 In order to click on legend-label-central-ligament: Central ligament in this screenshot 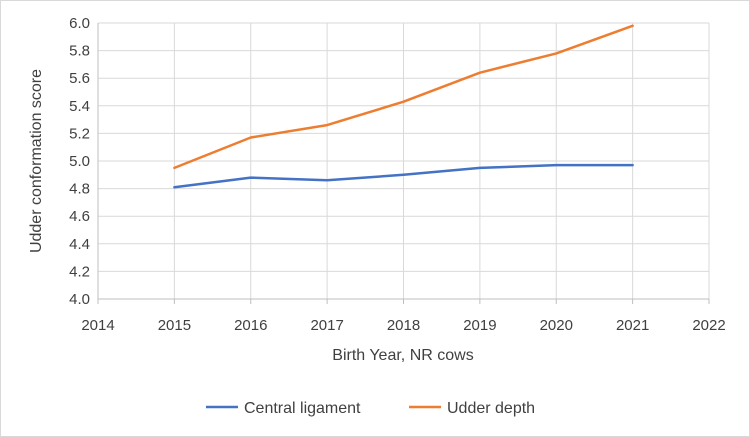, I will do `click(302, 408)`.